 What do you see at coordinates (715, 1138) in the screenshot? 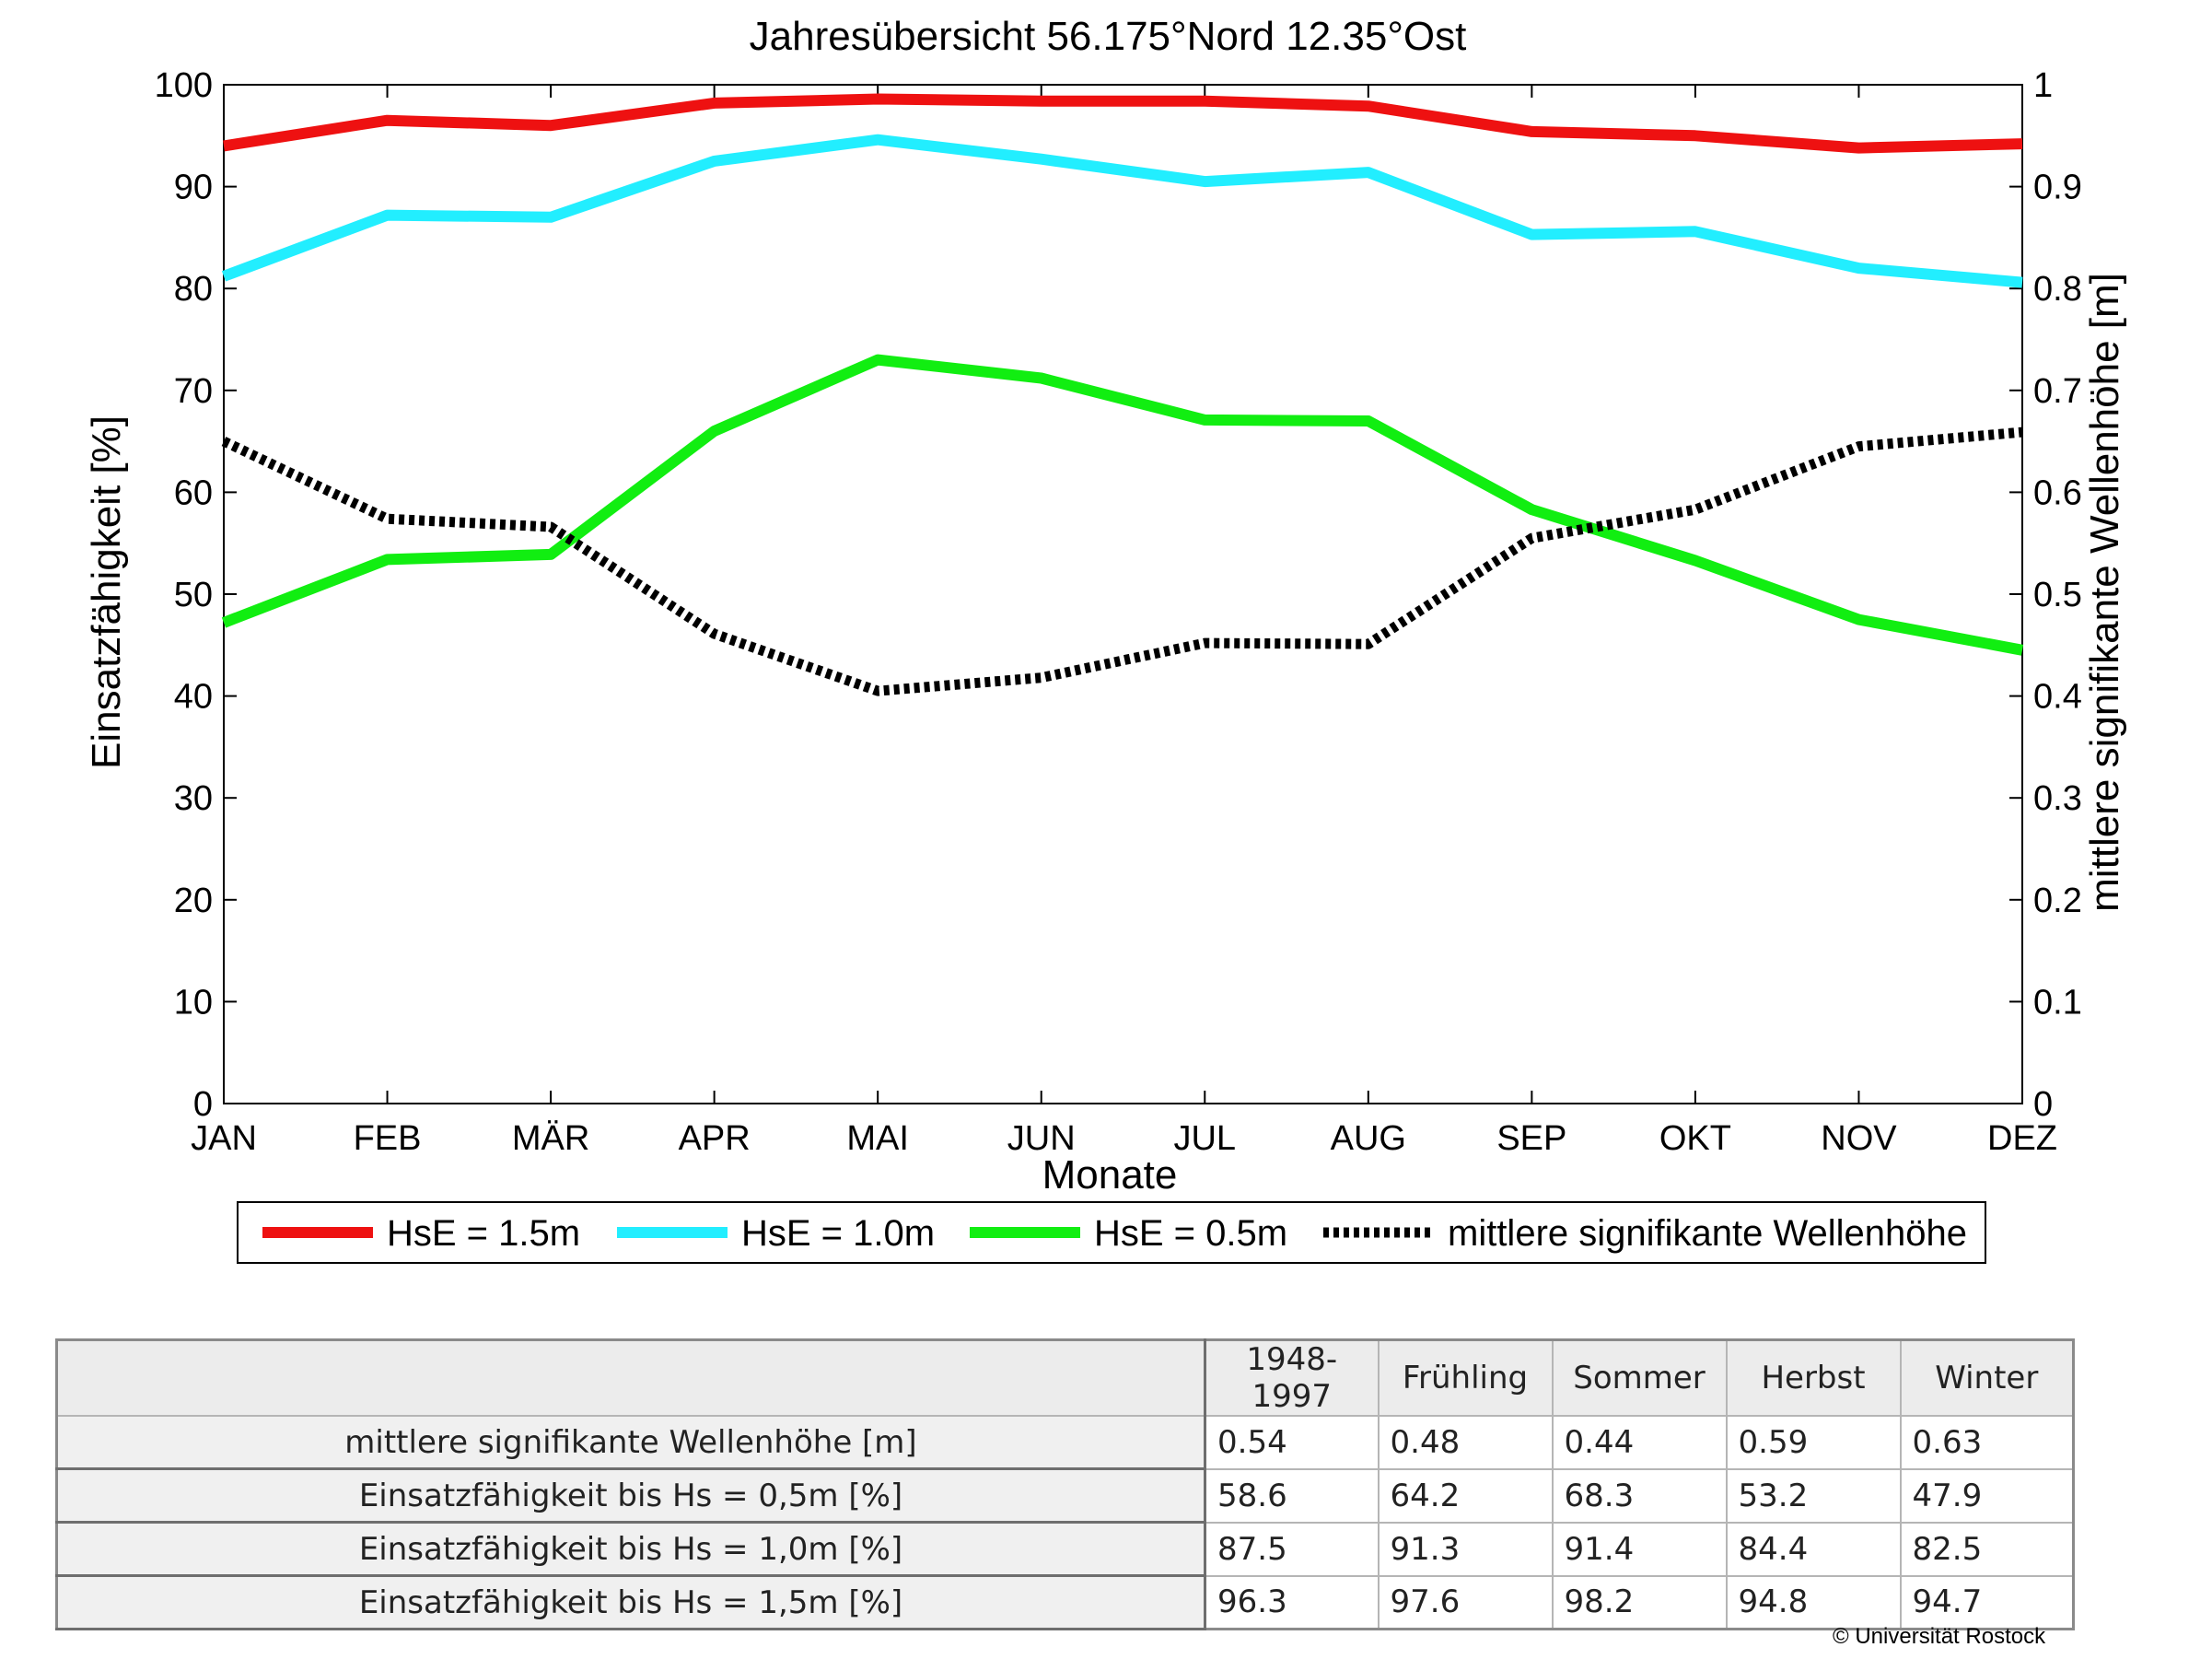
I see `x-tick-label: APR` at bounding box center [715, 1138].